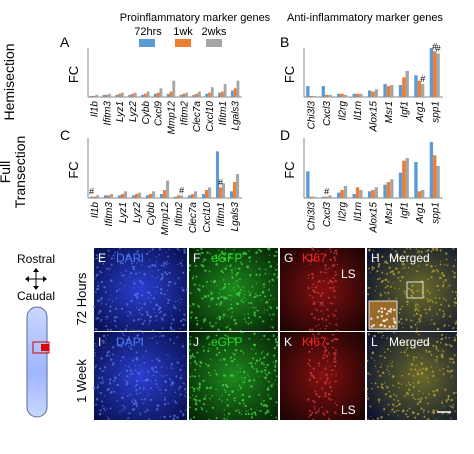 This screenshot has height=454, width=474. What do you see at coordinates (369, 93) in the screenshot?
I see `bar-b-alox15-72hrs` at bounding box center [369, 93].